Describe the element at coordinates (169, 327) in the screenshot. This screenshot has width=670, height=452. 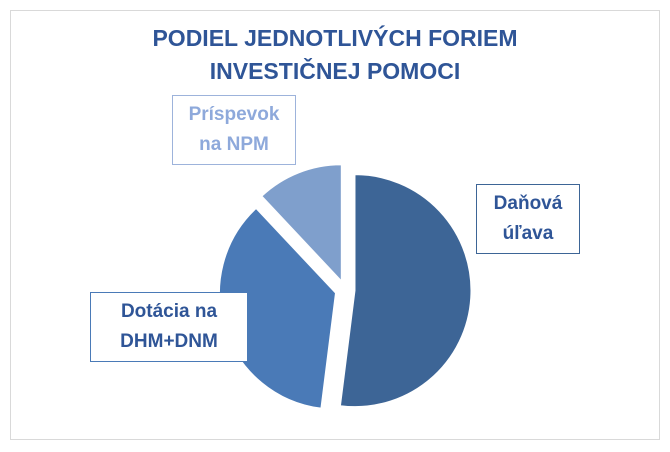
I see `slice-label: Dotácia na DHM+DNM` at that location.